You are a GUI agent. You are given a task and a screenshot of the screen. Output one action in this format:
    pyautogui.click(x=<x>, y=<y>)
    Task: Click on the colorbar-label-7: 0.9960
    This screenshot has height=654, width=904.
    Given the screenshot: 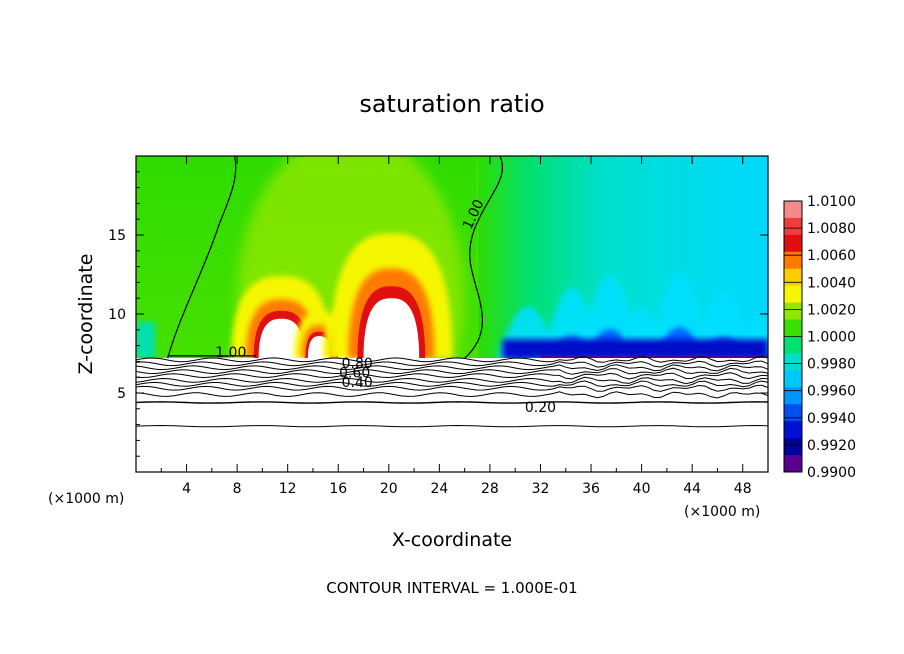 What is the action you would take?
    pyautogui.click(x=831, y=392)
    